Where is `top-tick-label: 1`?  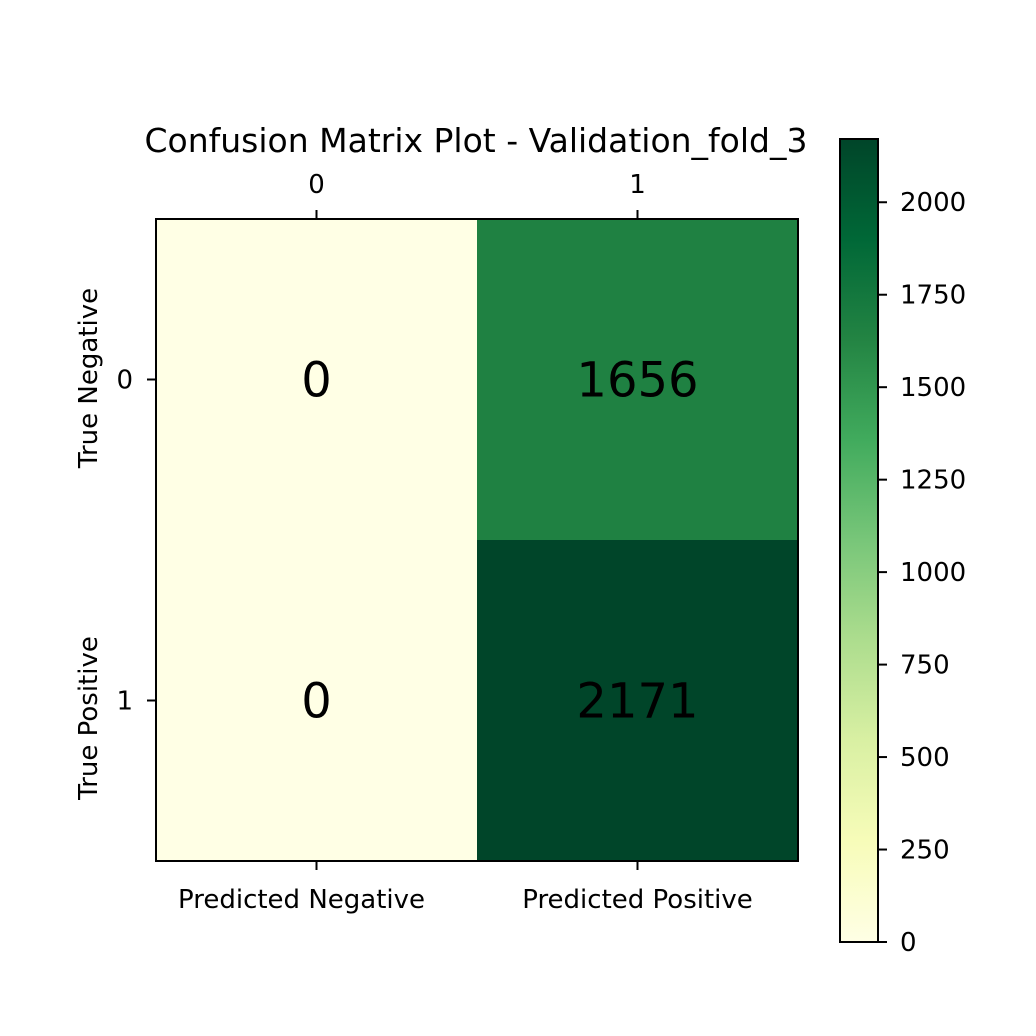
top-tick-label: 1 is located at coordinates (637, 185).